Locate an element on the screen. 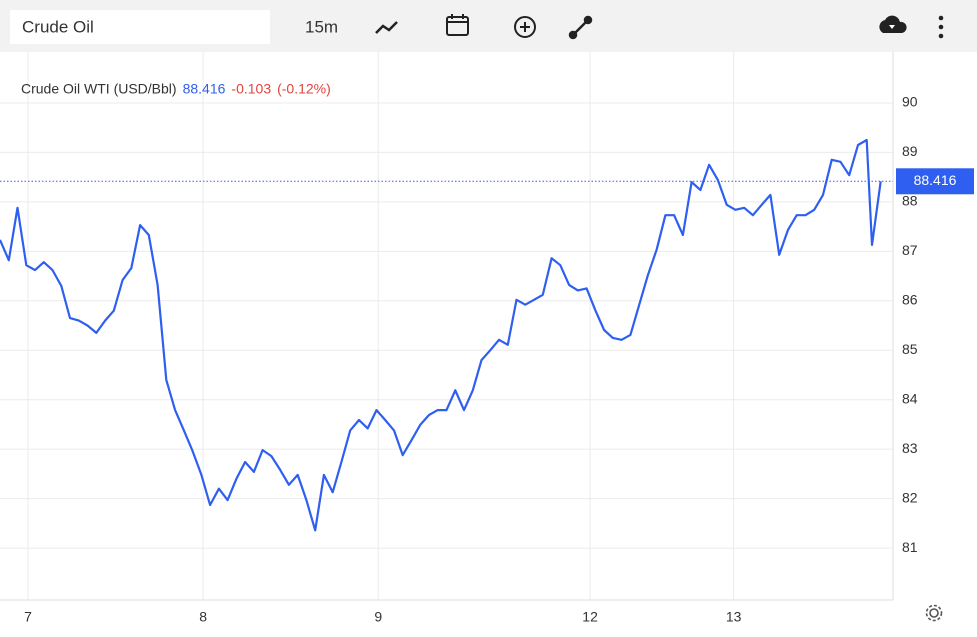  x-tick-label: 7 is located at coordinates (28, 617).